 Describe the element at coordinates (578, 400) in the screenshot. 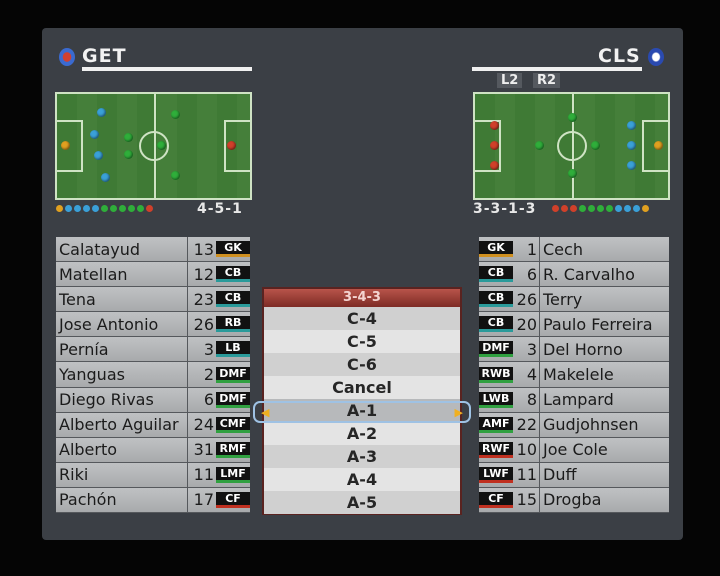

I see `player-name: Lampard` at that location.